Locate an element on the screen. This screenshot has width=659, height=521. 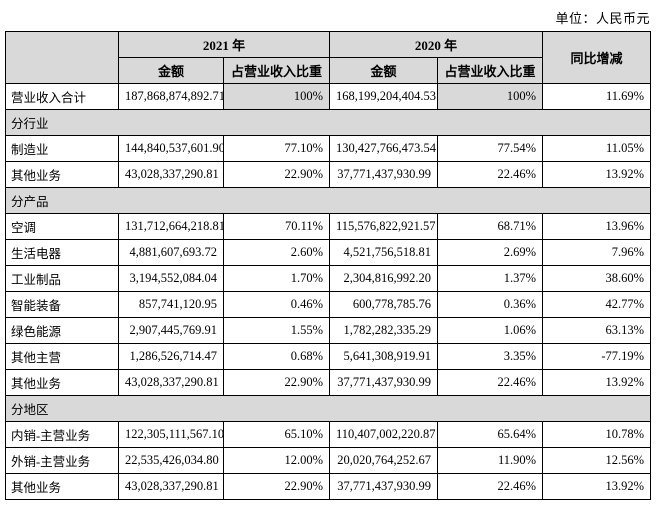
amount-2020-cell: 2,304,816,992.20 is located at coordinates (384, 278).